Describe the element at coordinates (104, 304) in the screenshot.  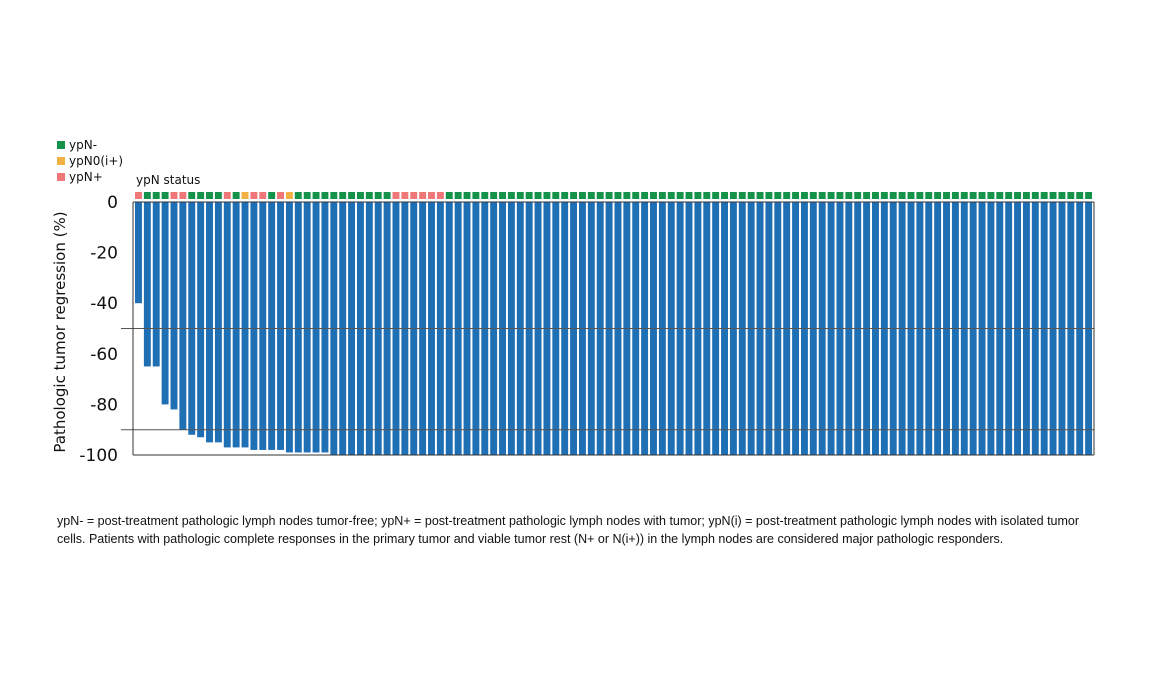
I see `y-tick-label-3: -40` at that location.